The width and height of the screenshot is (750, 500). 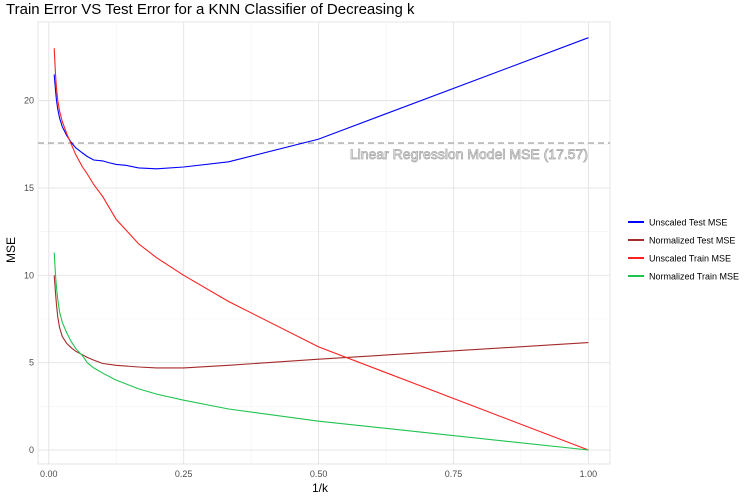 I want to click on y-tick-label: 10, so click(x=29, y=275).